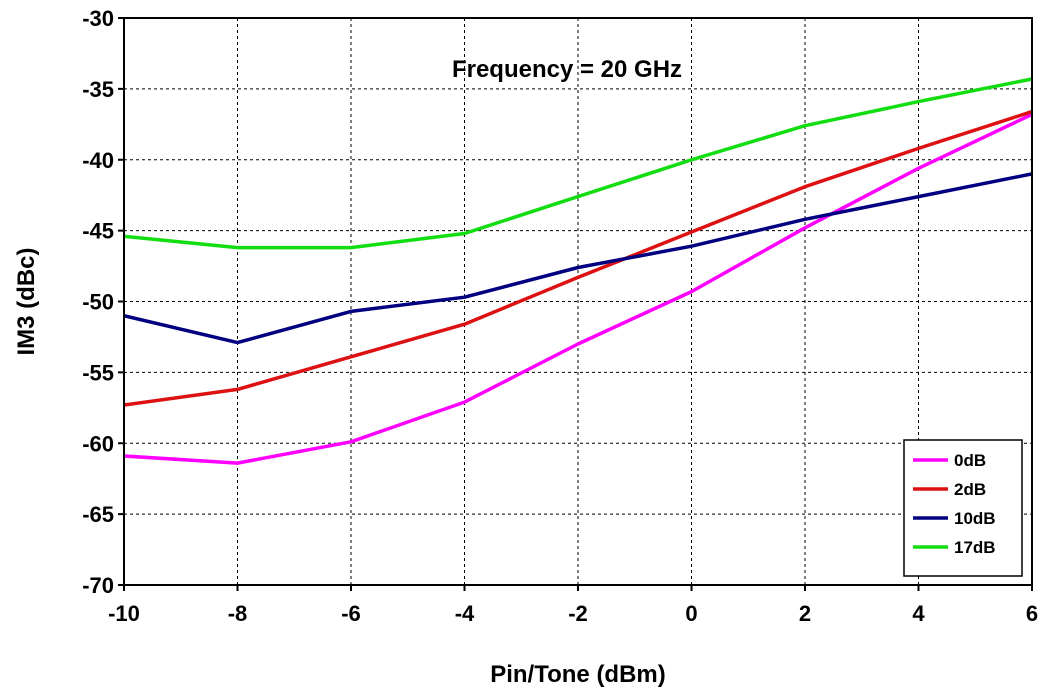 This screenshot has height=695, width=1046. I want to click on x-tick-label: -4, so click(465, 613).